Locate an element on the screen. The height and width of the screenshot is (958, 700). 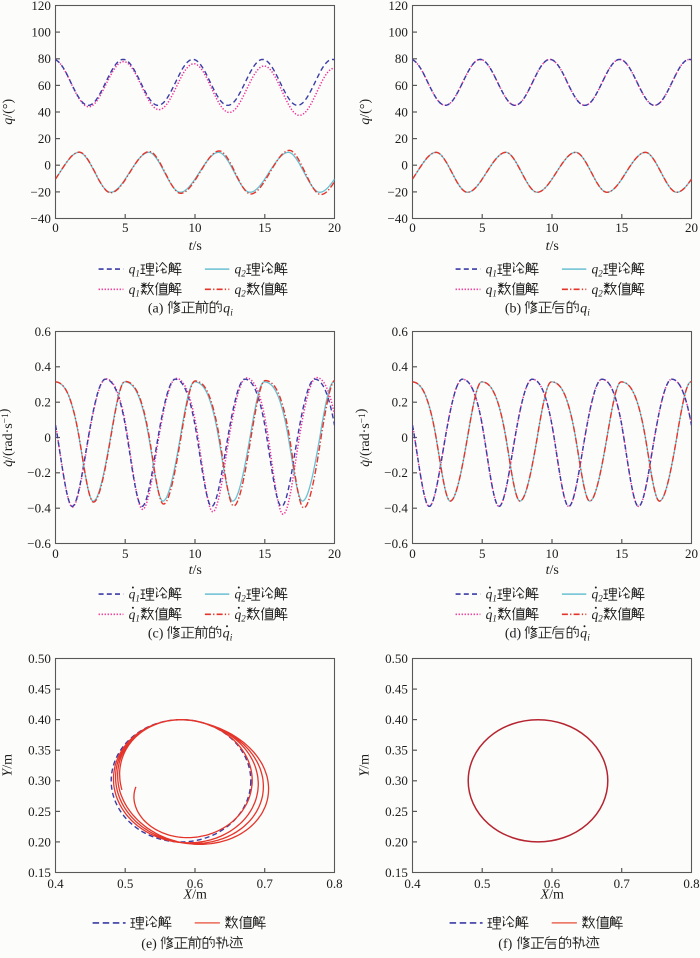
svg-text: q/(°) is located at coordinates (365, 112).